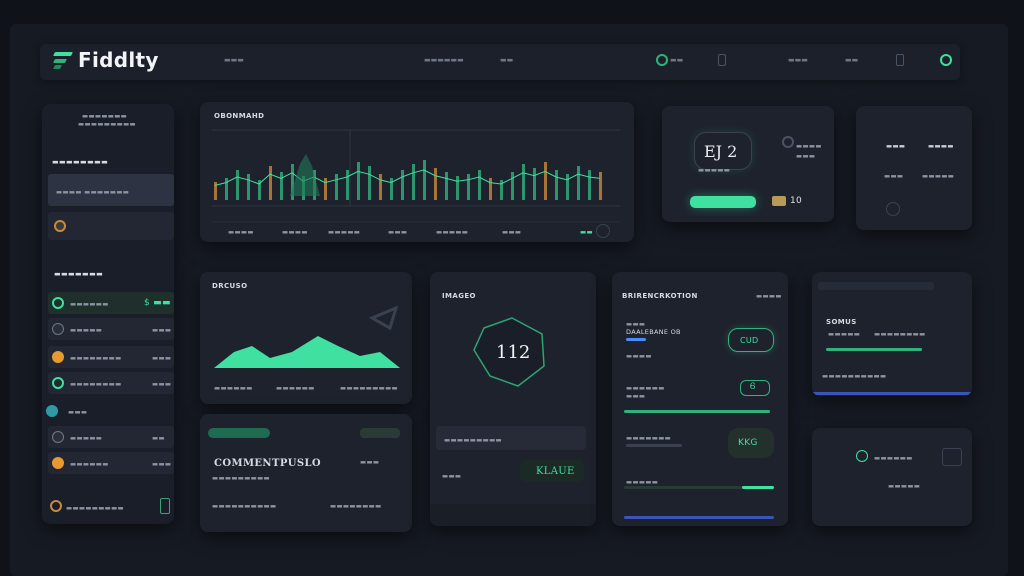 The height and width of the screenshot is (576, 1024). Describe the element at coordinates (162, 464) in the screenshot. I see `asset-value: ▬▬▬` at that location.